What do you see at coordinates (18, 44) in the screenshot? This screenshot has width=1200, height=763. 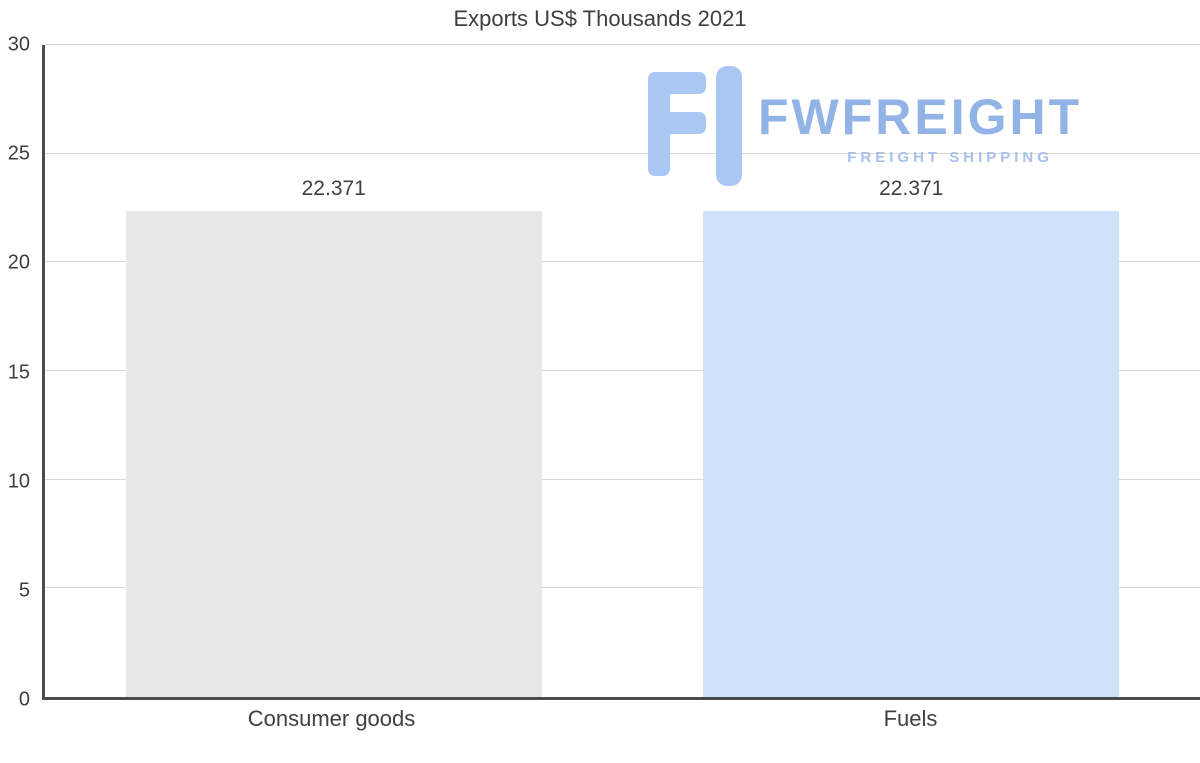 I see `y-tick-label: 30` at bounding box center [18, 44].